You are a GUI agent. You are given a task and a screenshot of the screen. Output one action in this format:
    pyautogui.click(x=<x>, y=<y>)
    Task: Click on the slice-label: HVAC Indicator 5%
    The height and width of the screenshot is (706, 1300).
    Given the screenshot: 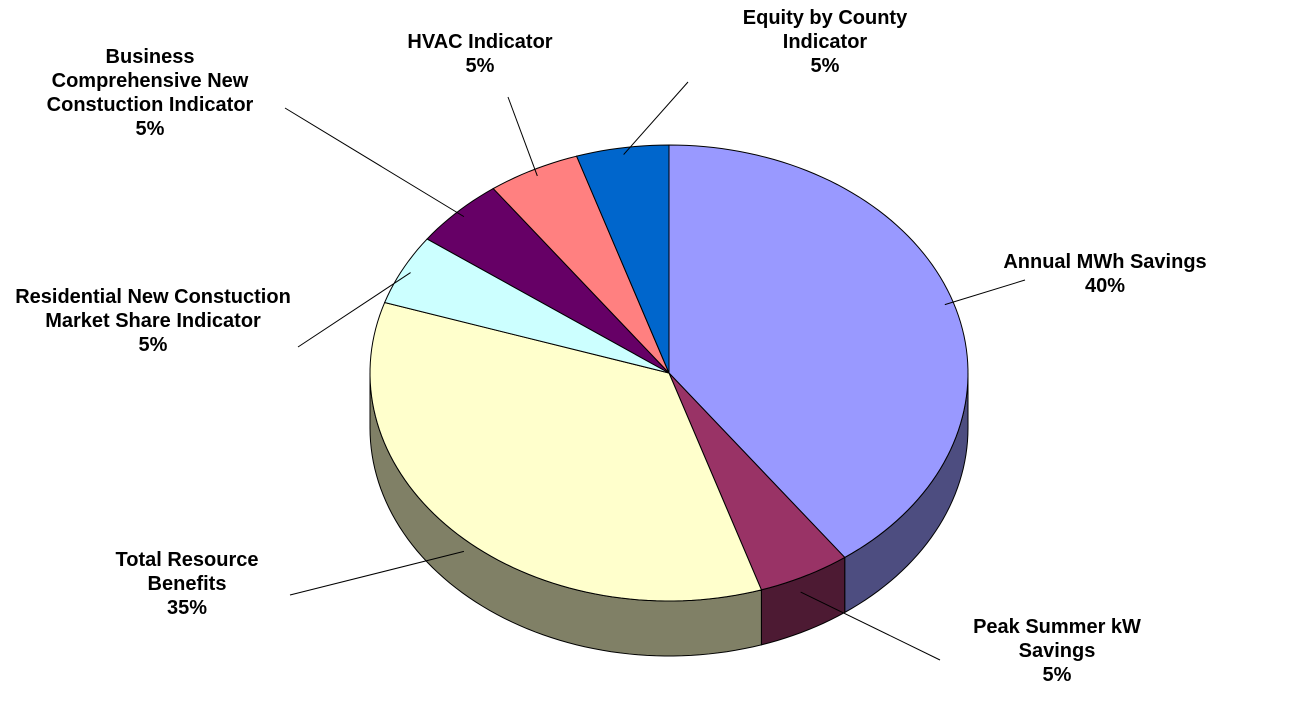 What is the action you would take?
    pyautogui.click(x=480, y=54)
    